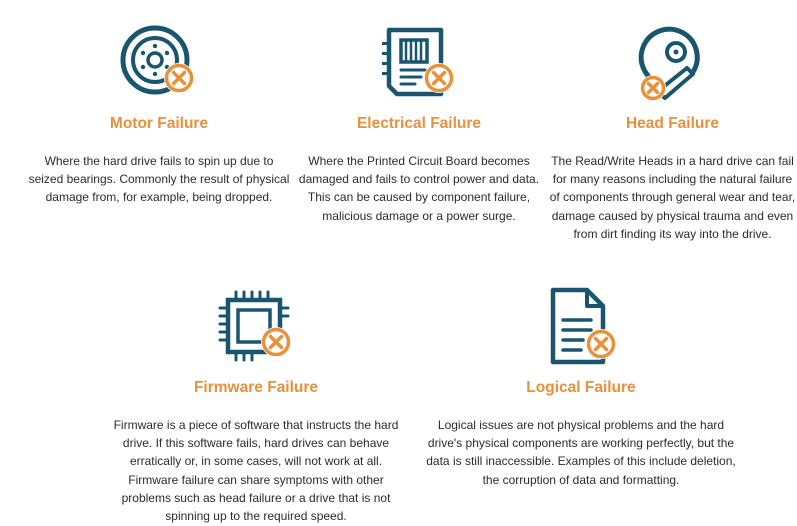 The width and height of the screenshot is (797, 526). What do you see at coordinates (672, 123) in the screenshot?
I see `card-title: Head Failure` at bounding box center [672, 123].